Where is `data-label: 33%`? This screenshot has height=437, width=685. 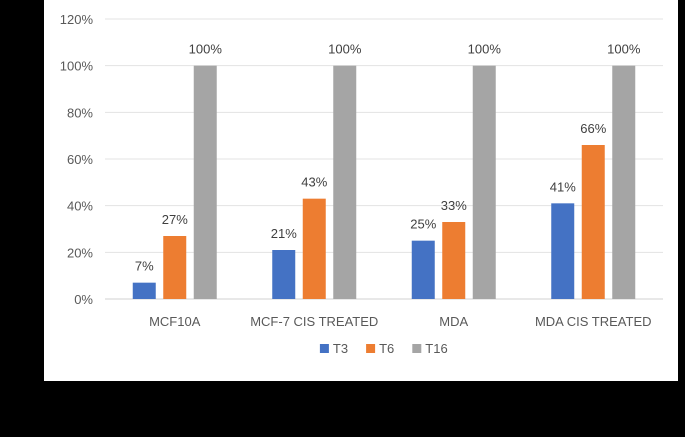
data-label: 33% is located at coordinates (454, 205).